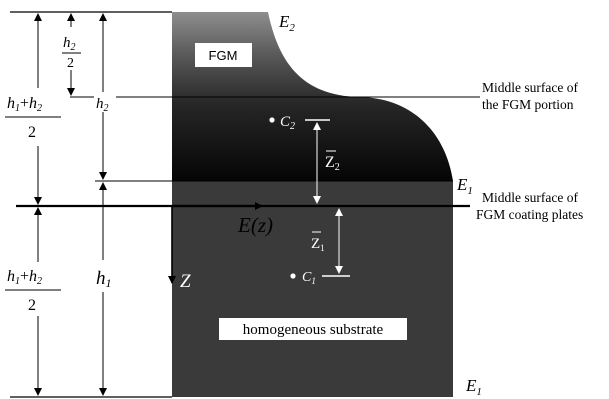 Image resolution: width=609 pixels, height=399 pixels. I want to click on fgm-label: FGM, so click(223, 55).